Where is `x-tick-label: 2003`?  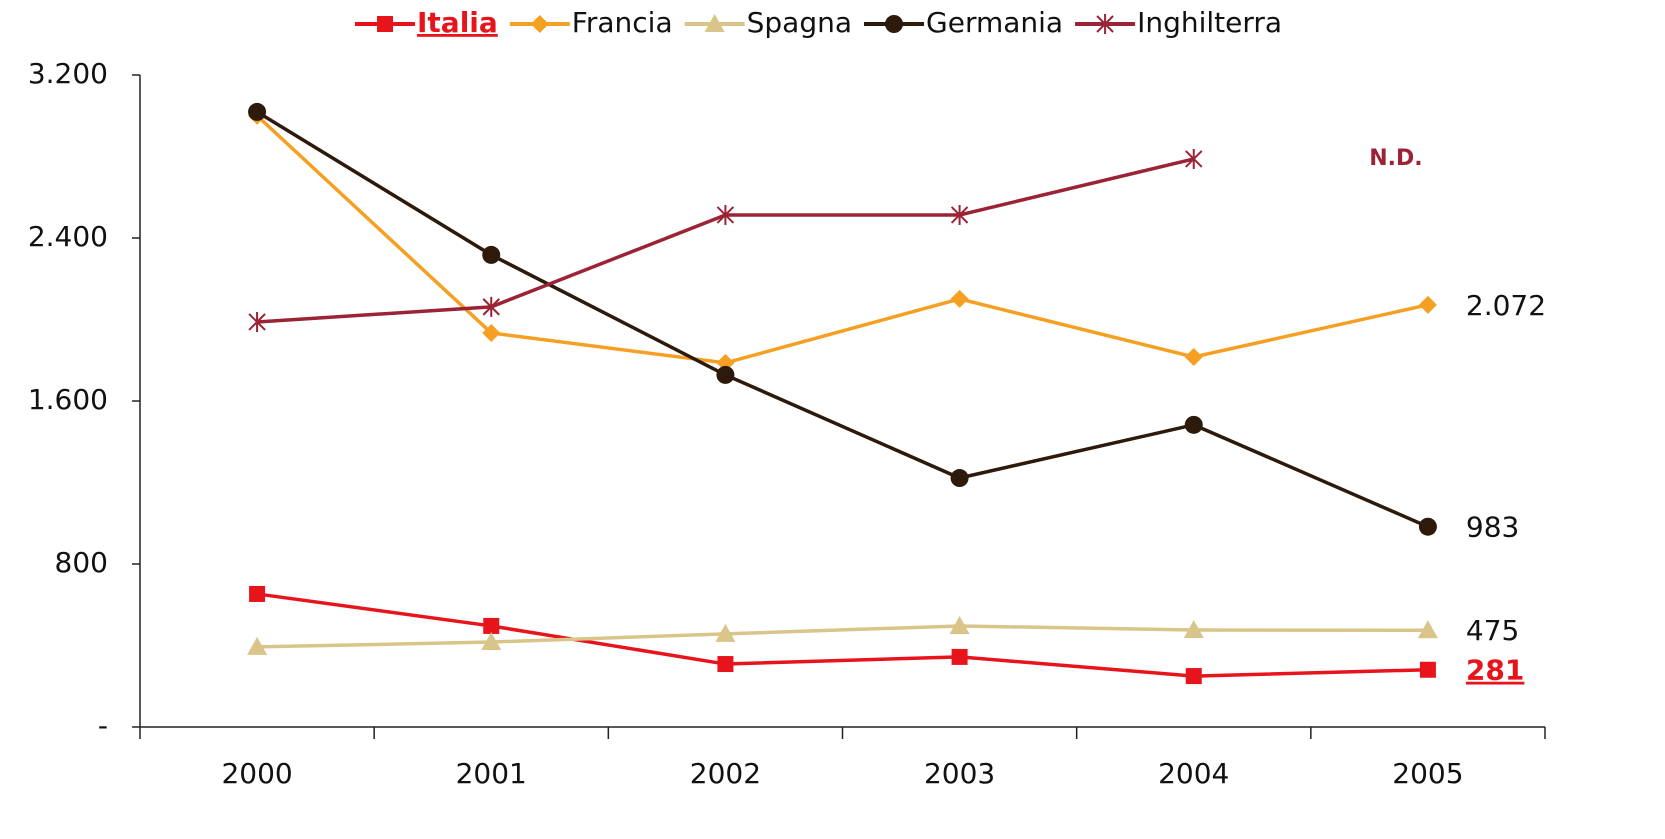 x-tick-label: 2003 is located at coordinates (959, 773).